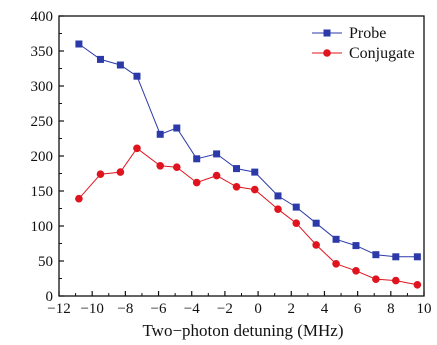 The height and width of the screenshot is (345, 437). What do you see at coordinates (382, 53) in the screenshot?
I see `legend-conjugate-label: Conjugate` at bounding box center [382, 53].